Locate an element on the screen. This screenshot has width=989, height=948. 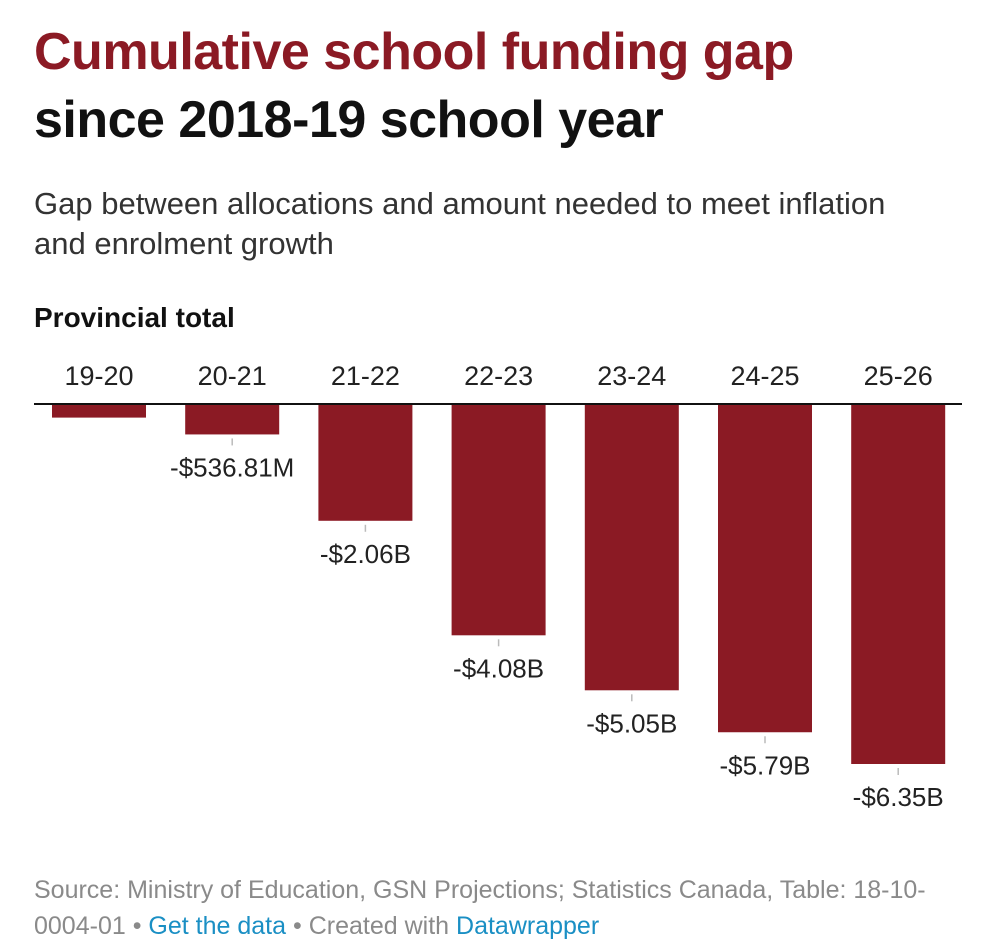
data-label: -$5.79B is located at coordinates (764, 765).